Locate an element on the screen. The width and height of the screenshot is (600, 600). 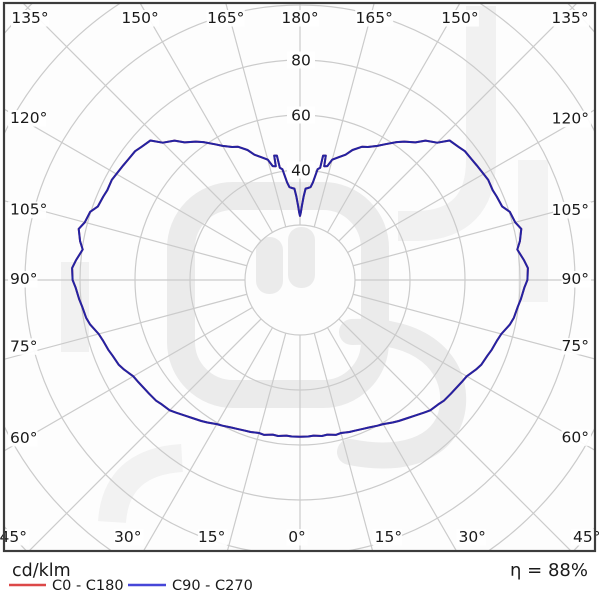
angle-label-45°-left: 45° is located at coordinates (13, 537).